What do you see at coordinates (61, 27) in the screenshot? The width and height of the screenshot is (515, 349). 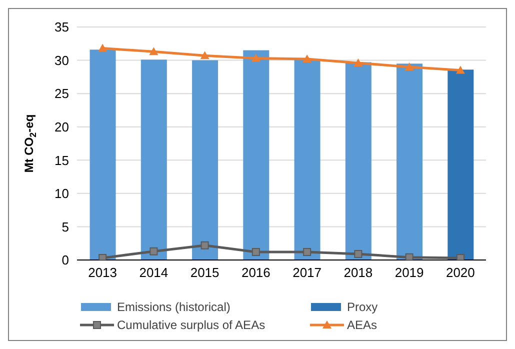 I see `y-tick-label: 35` at bounding box center [61, 27].